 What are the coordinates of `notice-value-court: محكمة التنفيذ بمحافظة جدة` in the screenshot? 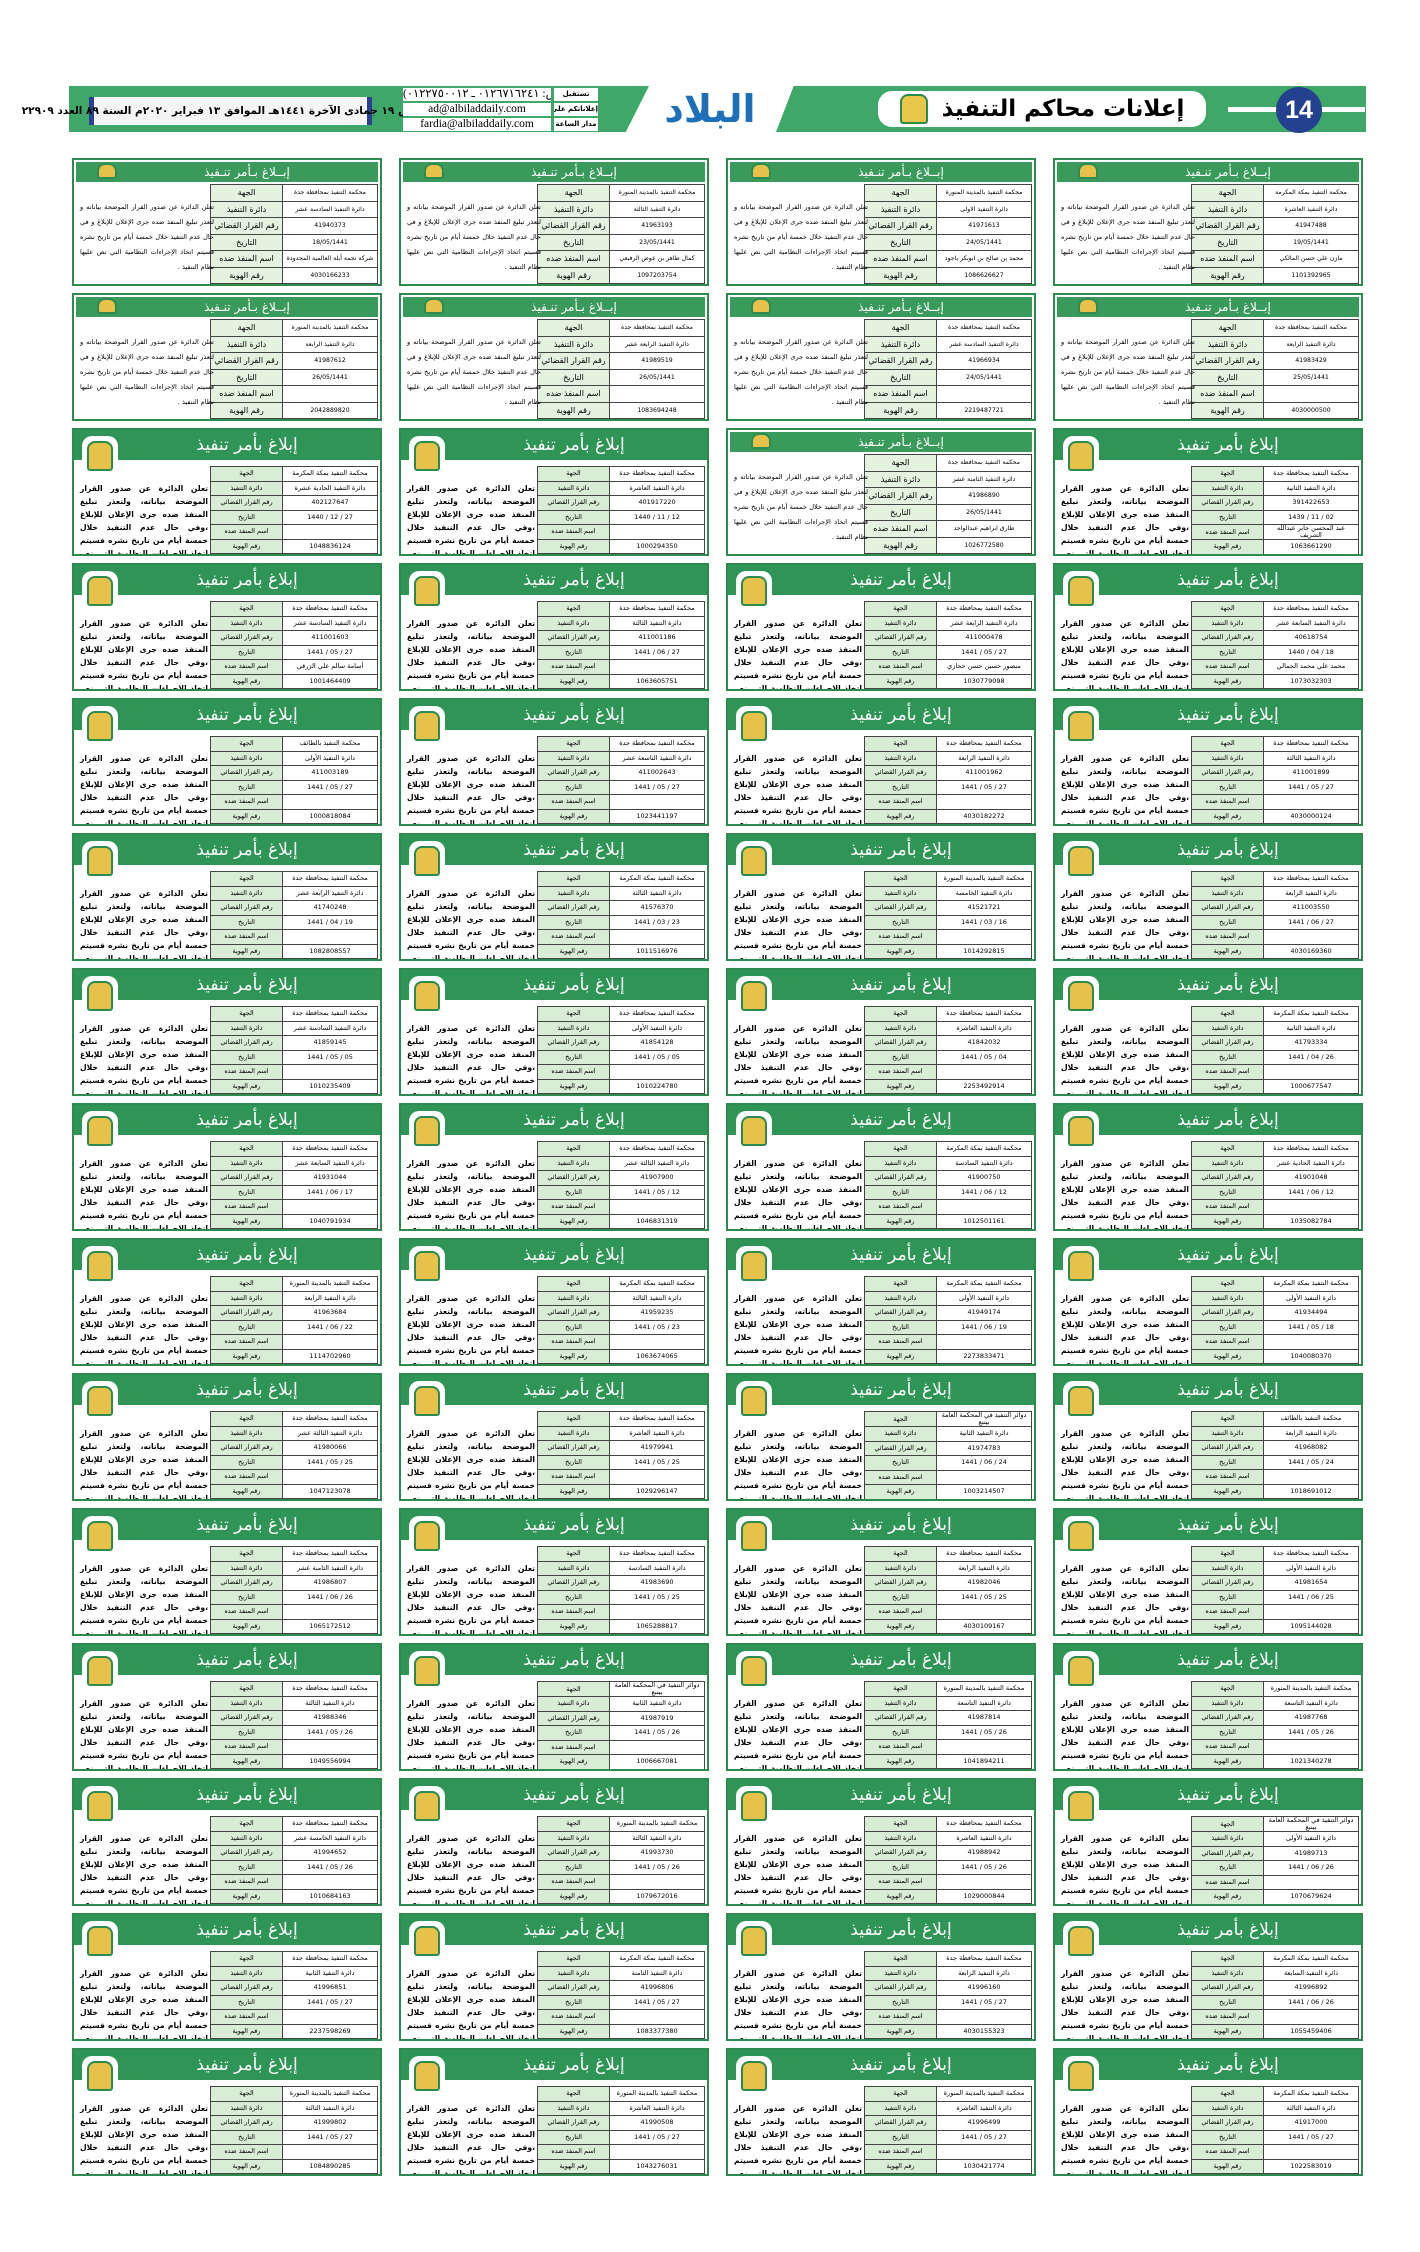 It's located at (1311, 879).